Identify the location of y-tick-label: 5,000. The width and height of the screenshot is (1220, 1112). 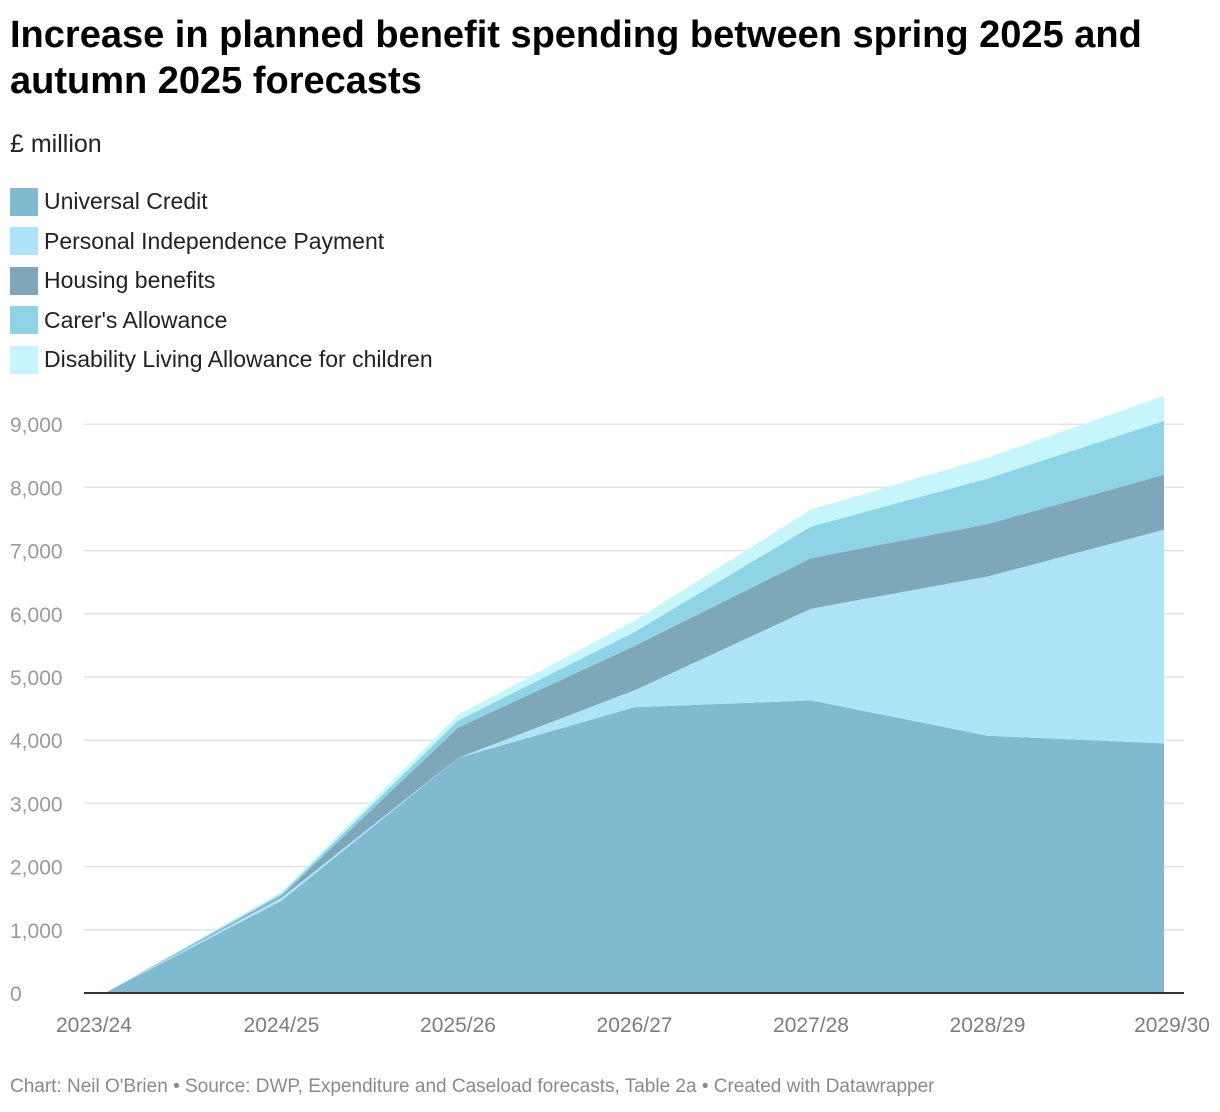
(36, 678).